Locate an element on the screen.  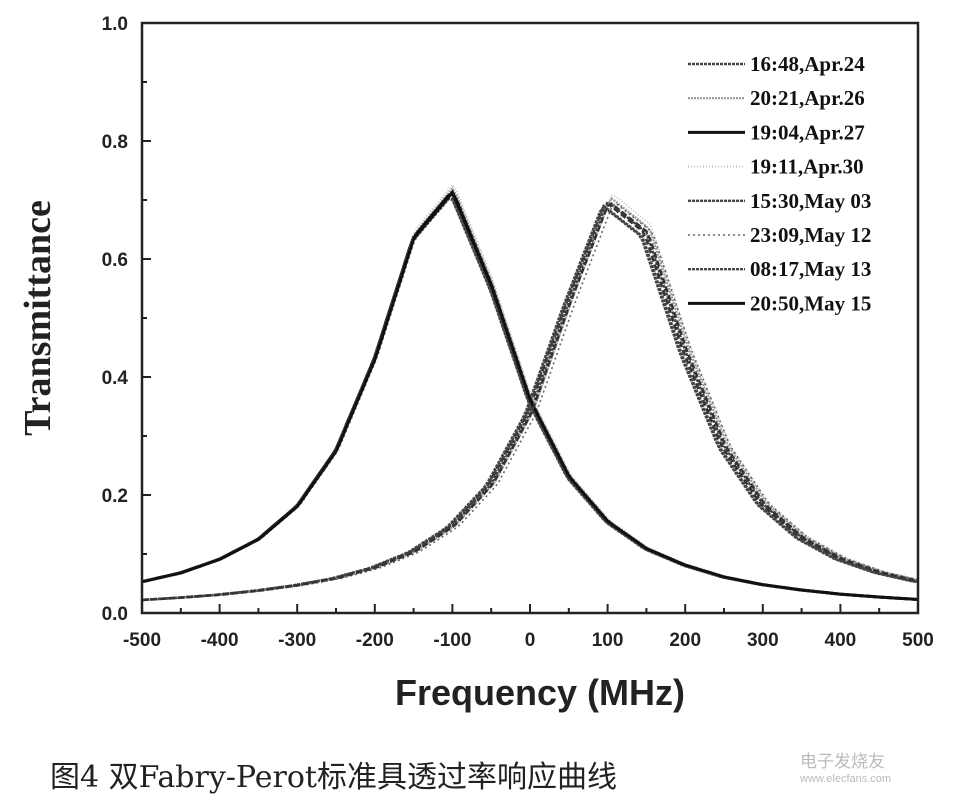
x-tick-label: 400 is located at coordinates (841, 640).